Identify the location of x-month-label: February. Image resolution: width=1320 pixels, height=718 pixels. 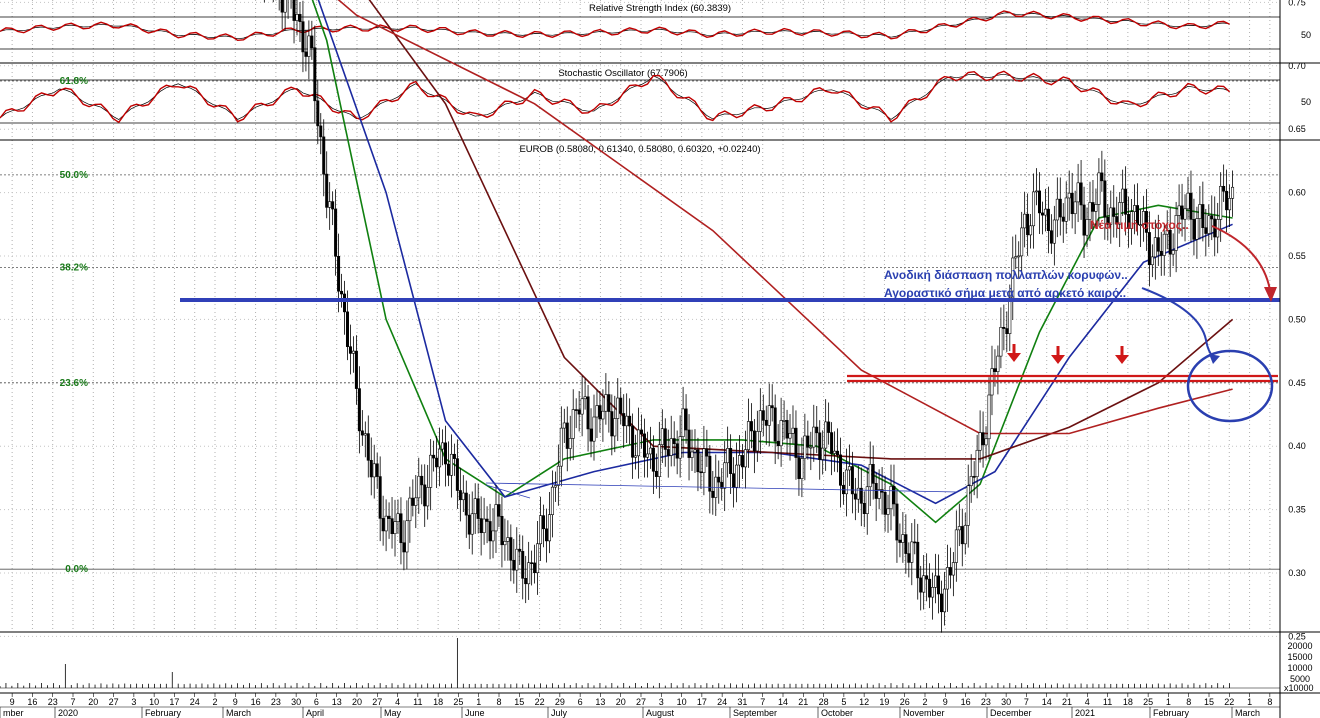
(163, 713).